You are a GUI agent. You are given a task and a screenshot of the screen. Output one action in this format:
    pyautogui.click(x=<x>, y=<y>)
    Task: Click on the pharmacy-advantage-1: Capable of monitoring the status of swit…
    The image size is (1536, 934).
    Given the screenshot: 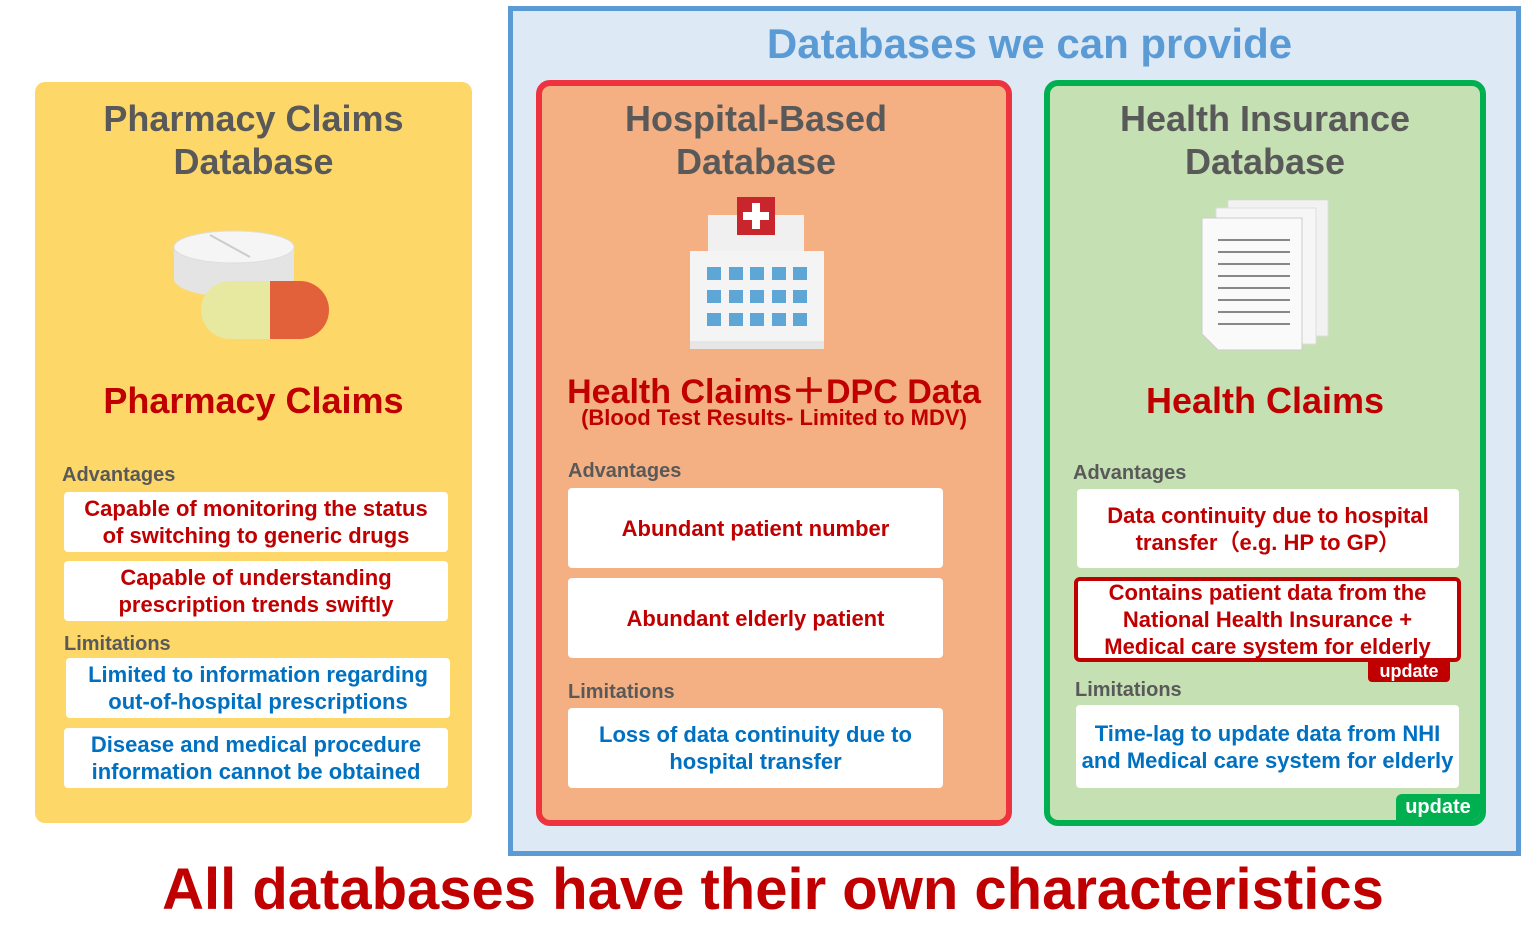 What is the action you would take?
    pyautogui.click(x=256, y=522)
    